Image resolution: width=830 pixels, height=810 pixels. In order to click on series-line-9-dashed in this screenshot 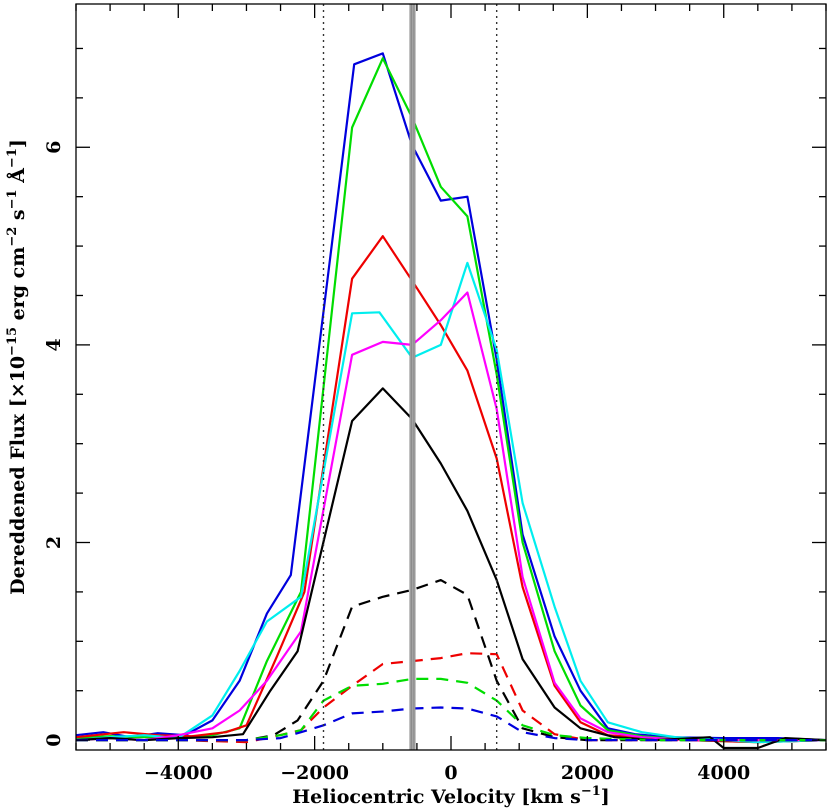, I will do `click(451, 709)`.